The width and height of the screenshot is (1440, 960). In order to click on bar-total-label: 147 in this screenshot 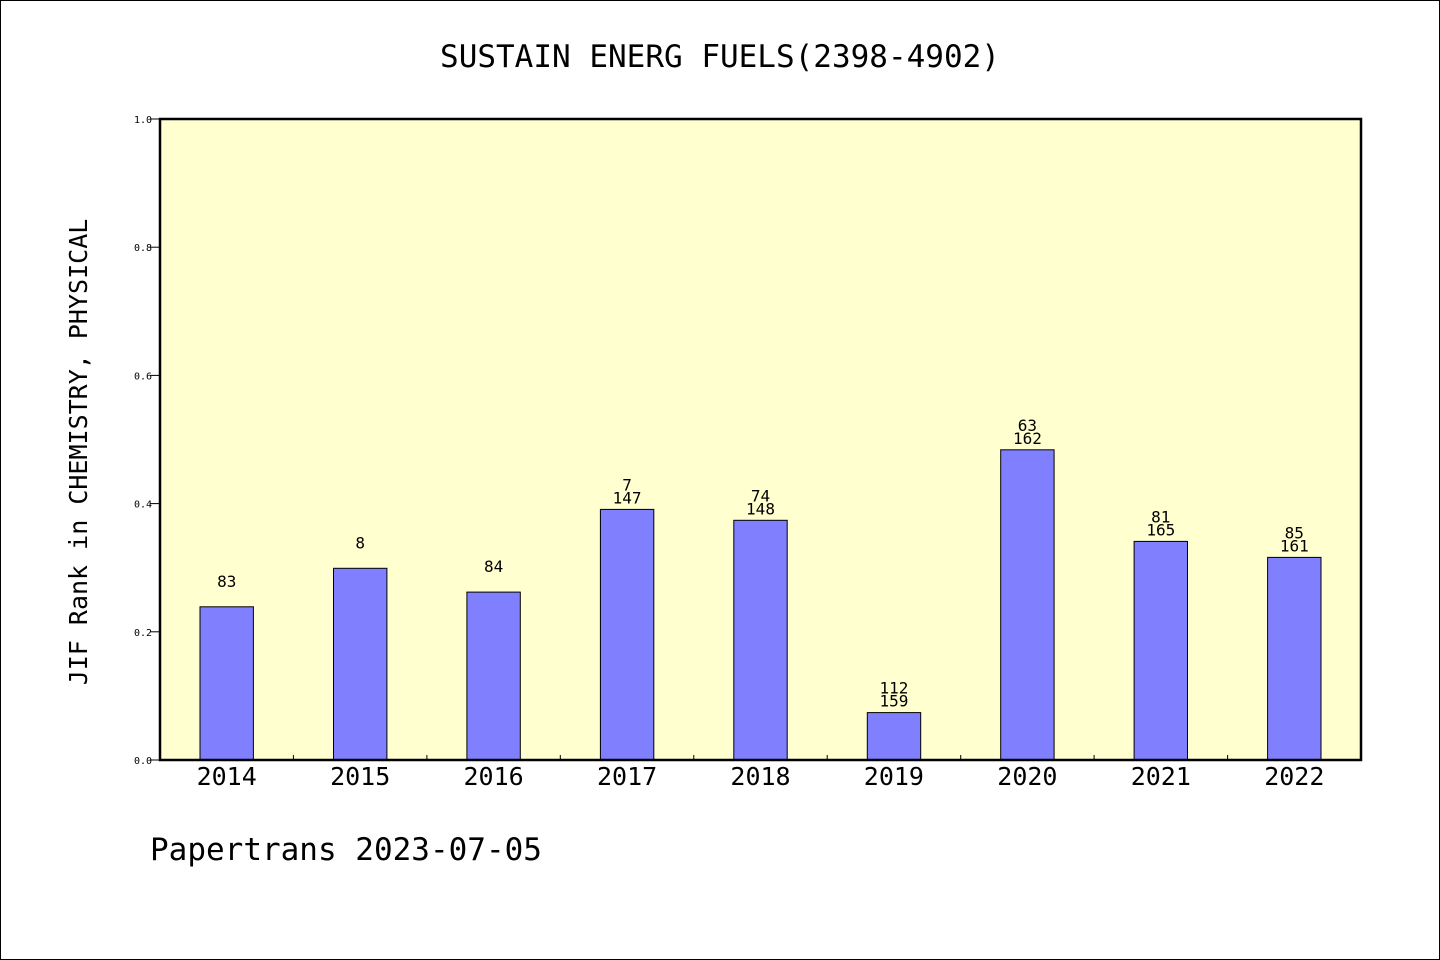, I will do `click(627, 497)`.